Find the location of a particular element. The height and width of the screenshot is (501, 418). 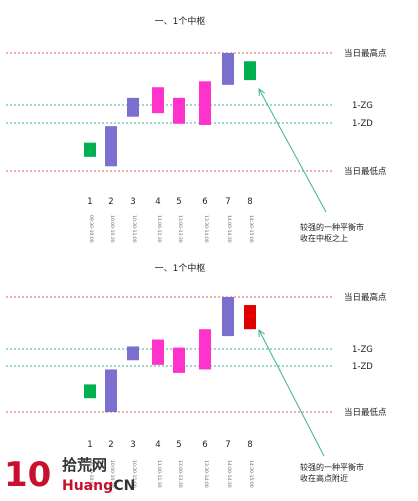

watermark-url-a: Huang is located at coordinates (87, 486).